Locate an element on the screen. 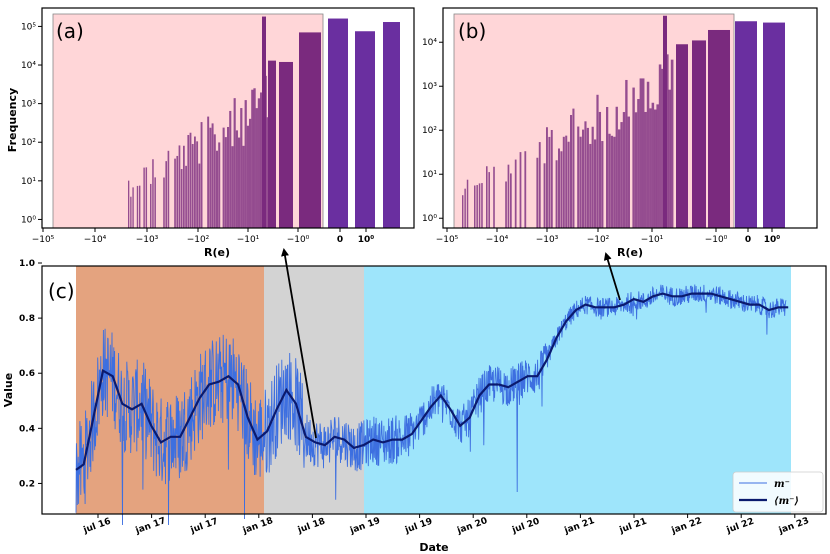  x-tick-label: −10³ is located at coordinates (147, 240).